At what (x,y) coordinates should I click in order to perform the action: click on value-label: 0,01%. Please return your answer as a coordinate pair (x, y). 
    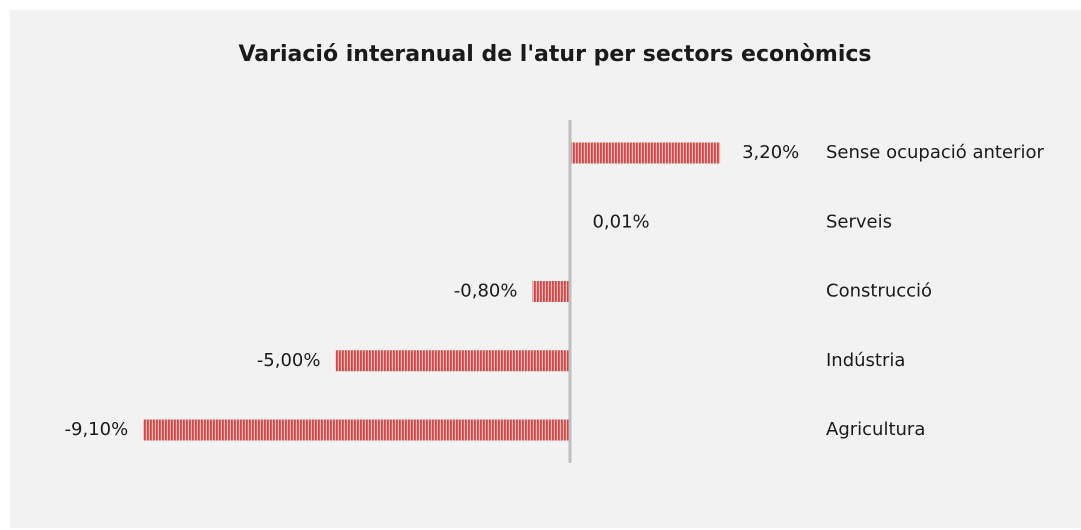
    Looking at the image, I should click on (620, 221).